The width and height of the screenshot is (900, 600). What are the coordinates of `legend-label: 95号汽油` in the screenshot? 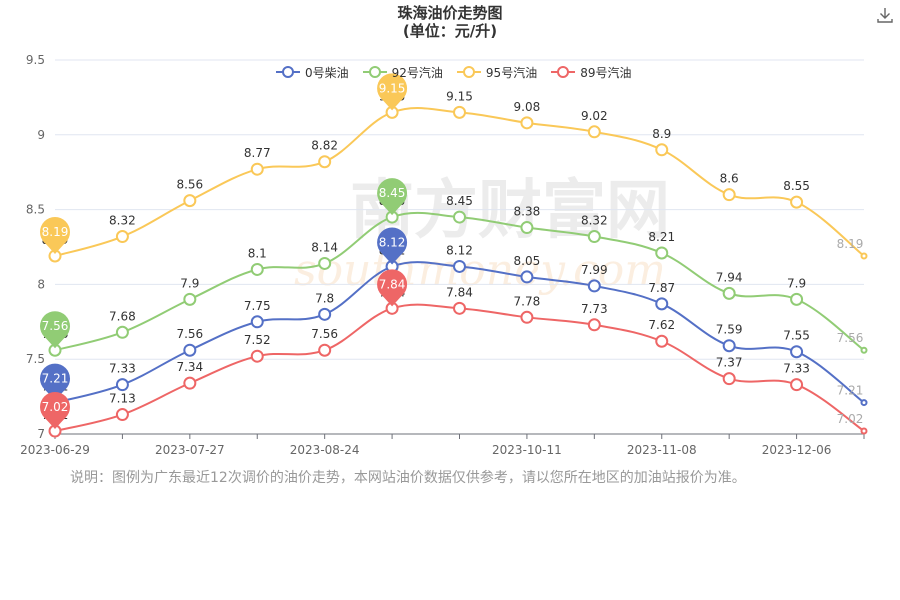 It's located at (511, 72).